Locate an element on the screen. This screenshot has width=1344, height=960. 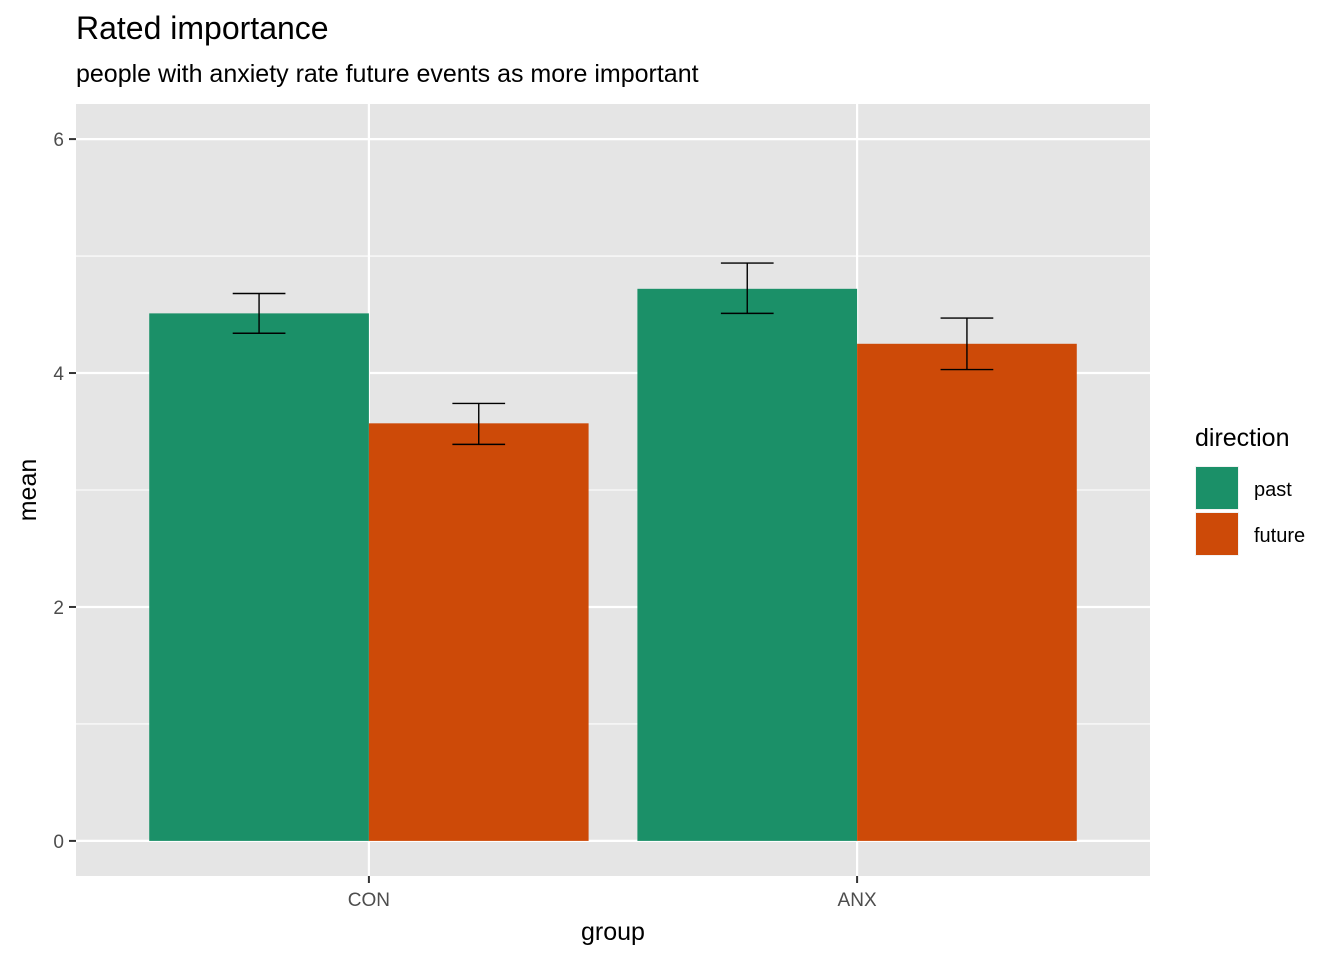
legend-label-future: future is located at coordinates (1279, 536).